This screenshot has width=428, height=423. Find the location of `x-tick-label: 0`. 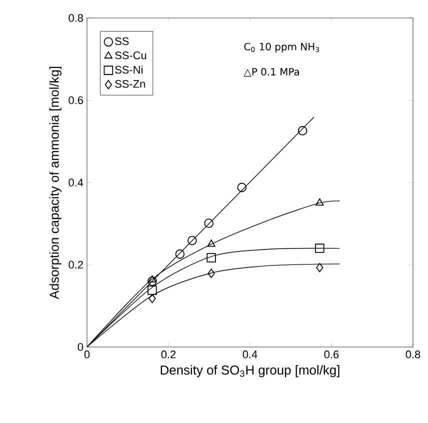

x-tick-label: 0 is located at coordinates (87, 354).